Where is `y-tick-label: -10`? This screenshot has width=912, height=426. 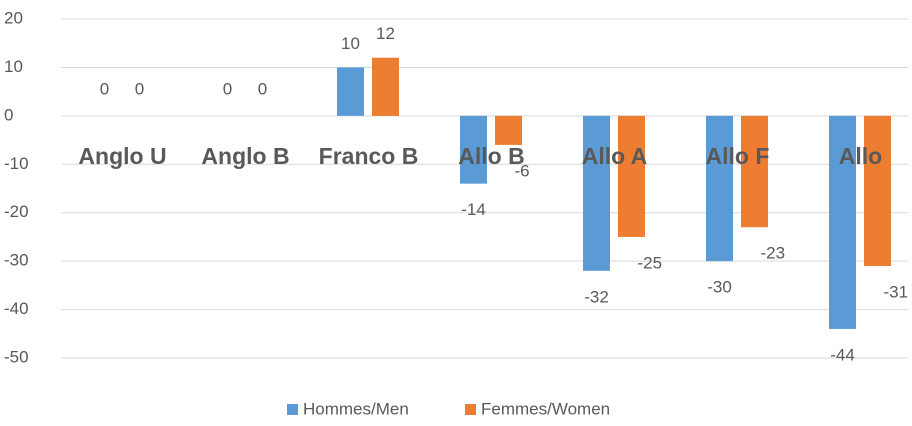
y-tick-label: -10 is located at coordinates (16, 163).